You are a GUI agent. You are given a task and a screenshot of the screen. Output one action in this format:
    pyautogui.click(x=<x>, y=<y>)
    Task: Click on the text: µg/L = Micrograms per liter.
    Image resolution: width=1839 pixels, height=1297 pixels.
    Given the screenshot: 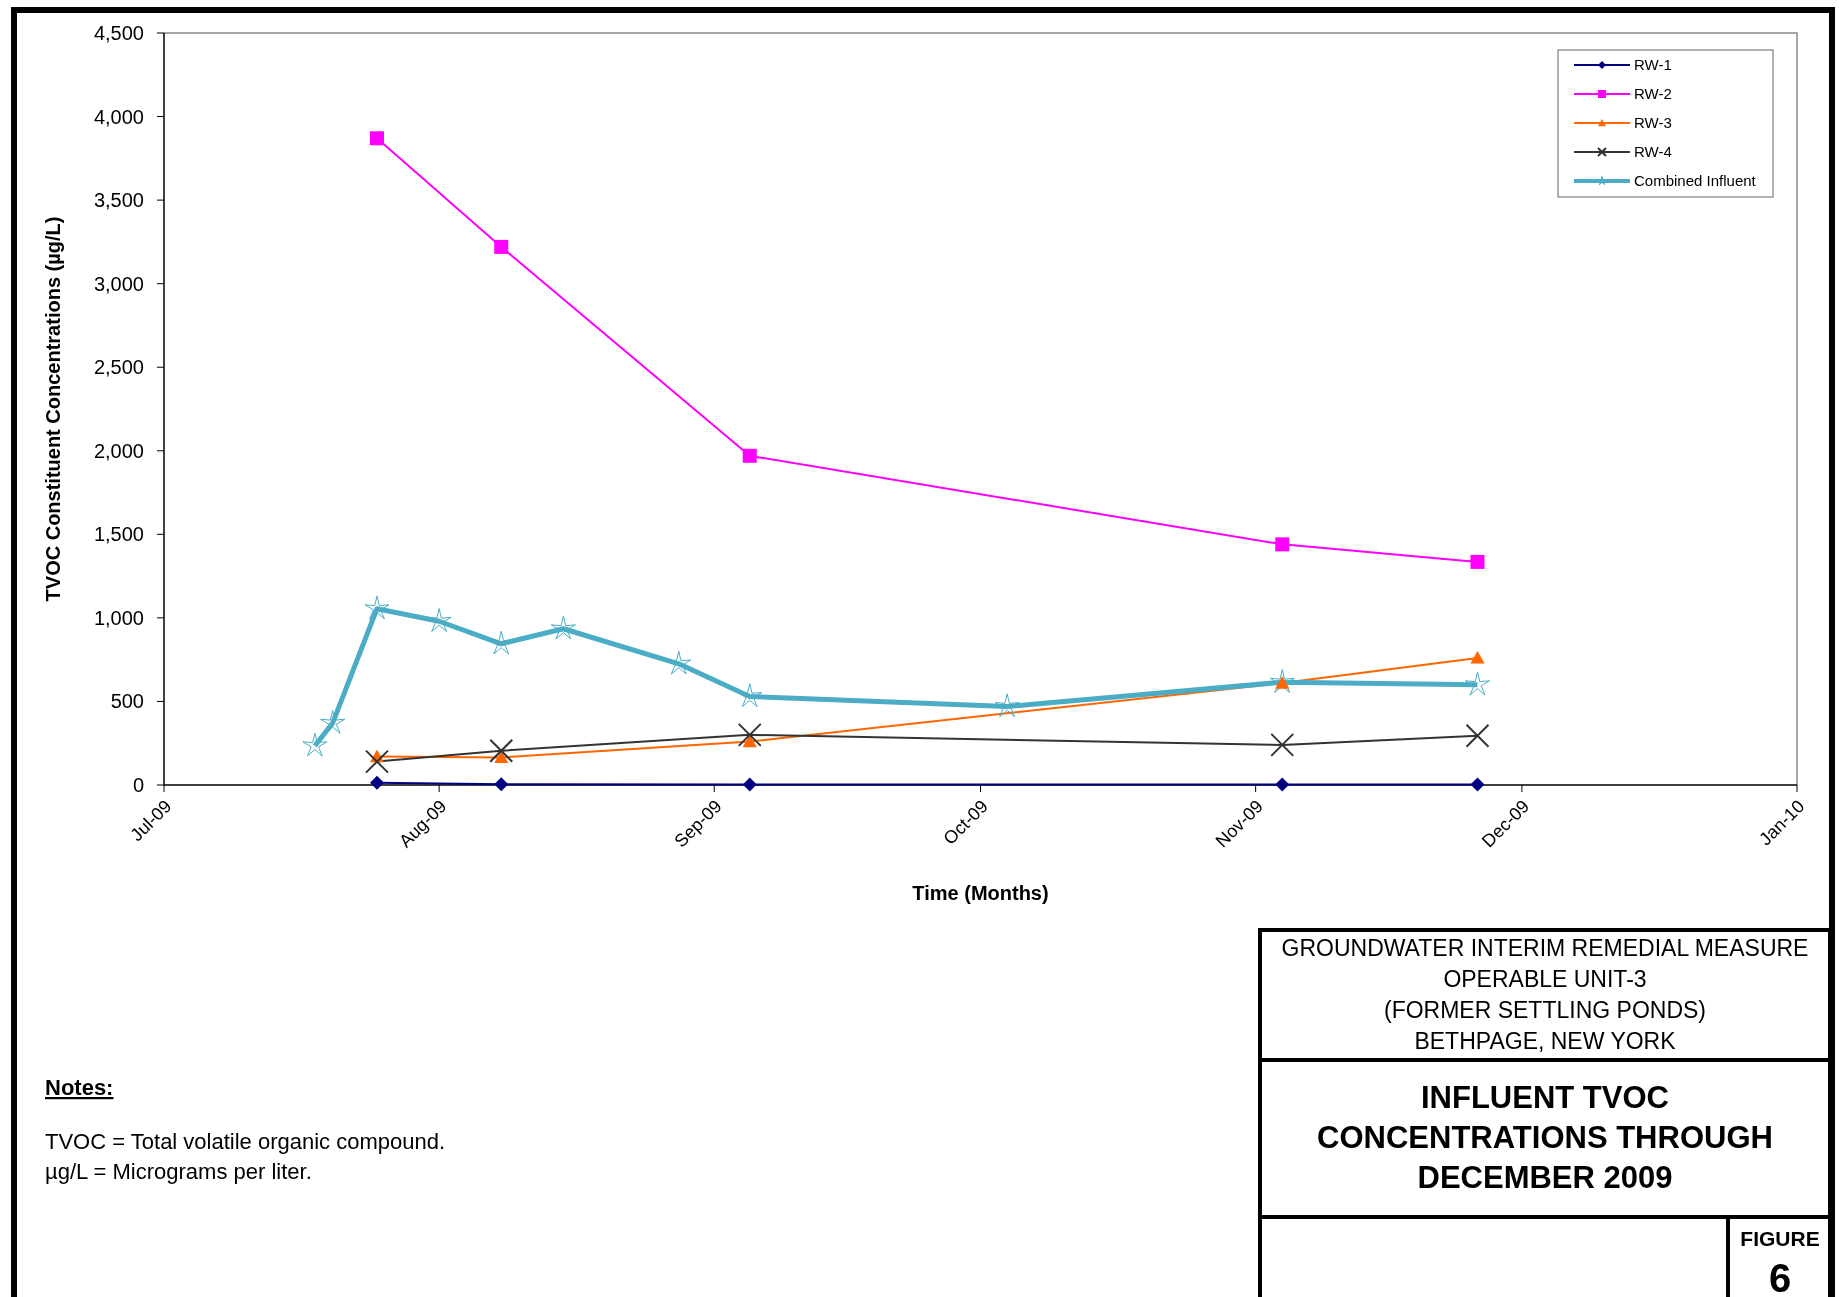 What is the action you would take?
    pyautogui.click(x=178, y=1171)
    